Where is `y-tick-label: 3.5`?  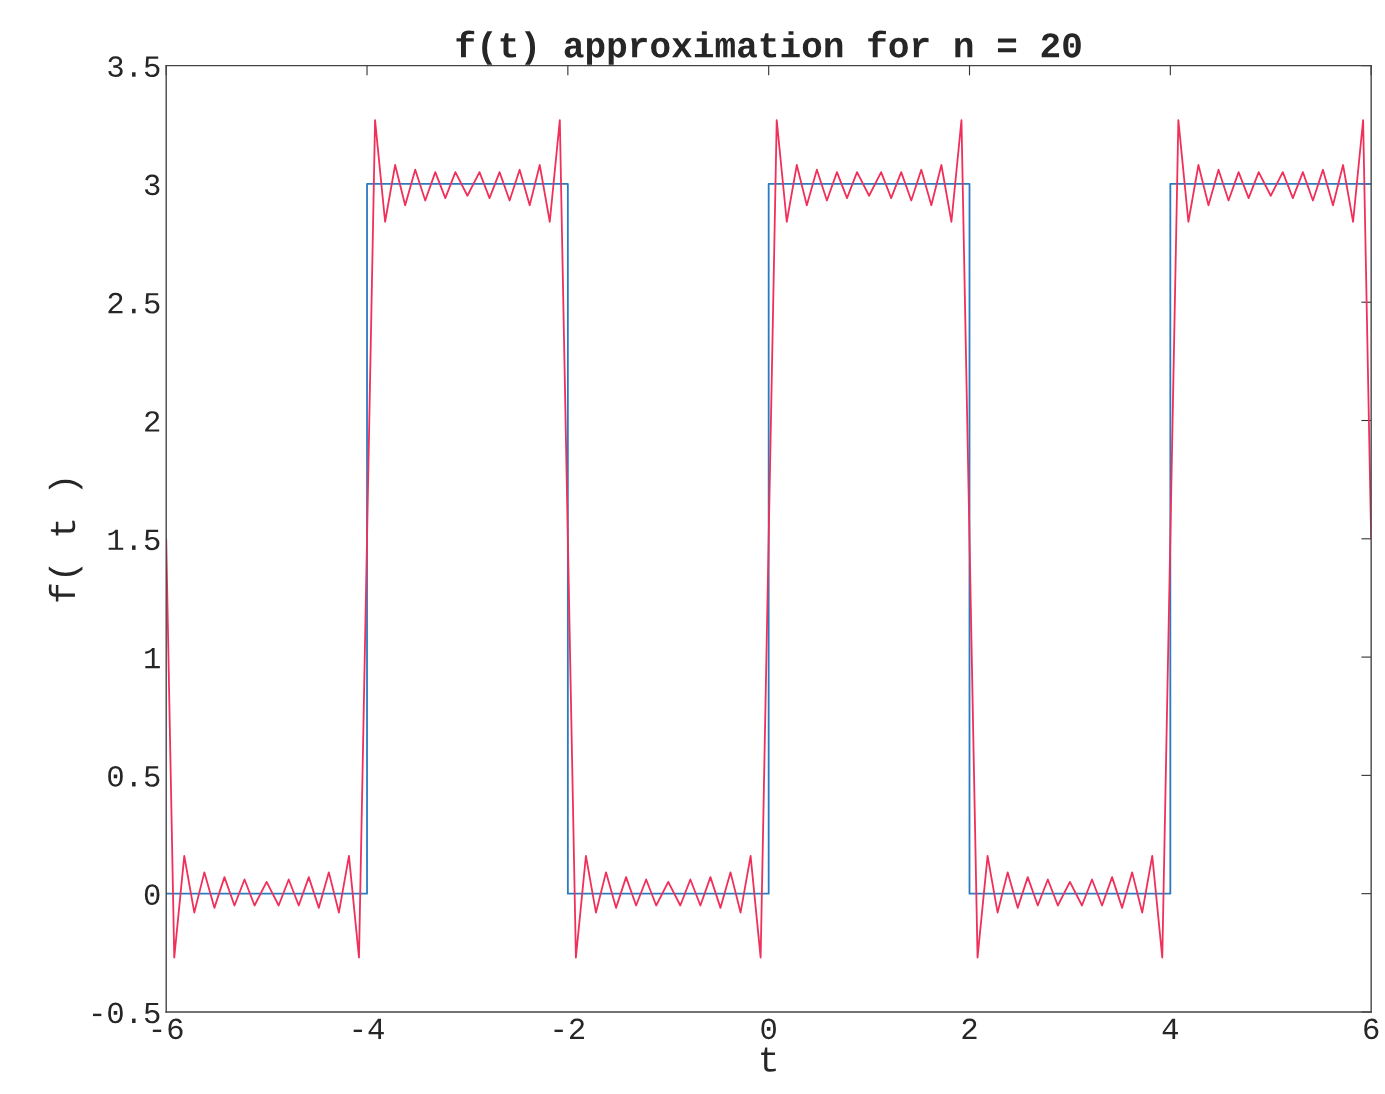 y-tick-label: 3.5 is located at coordinates (134, 67).